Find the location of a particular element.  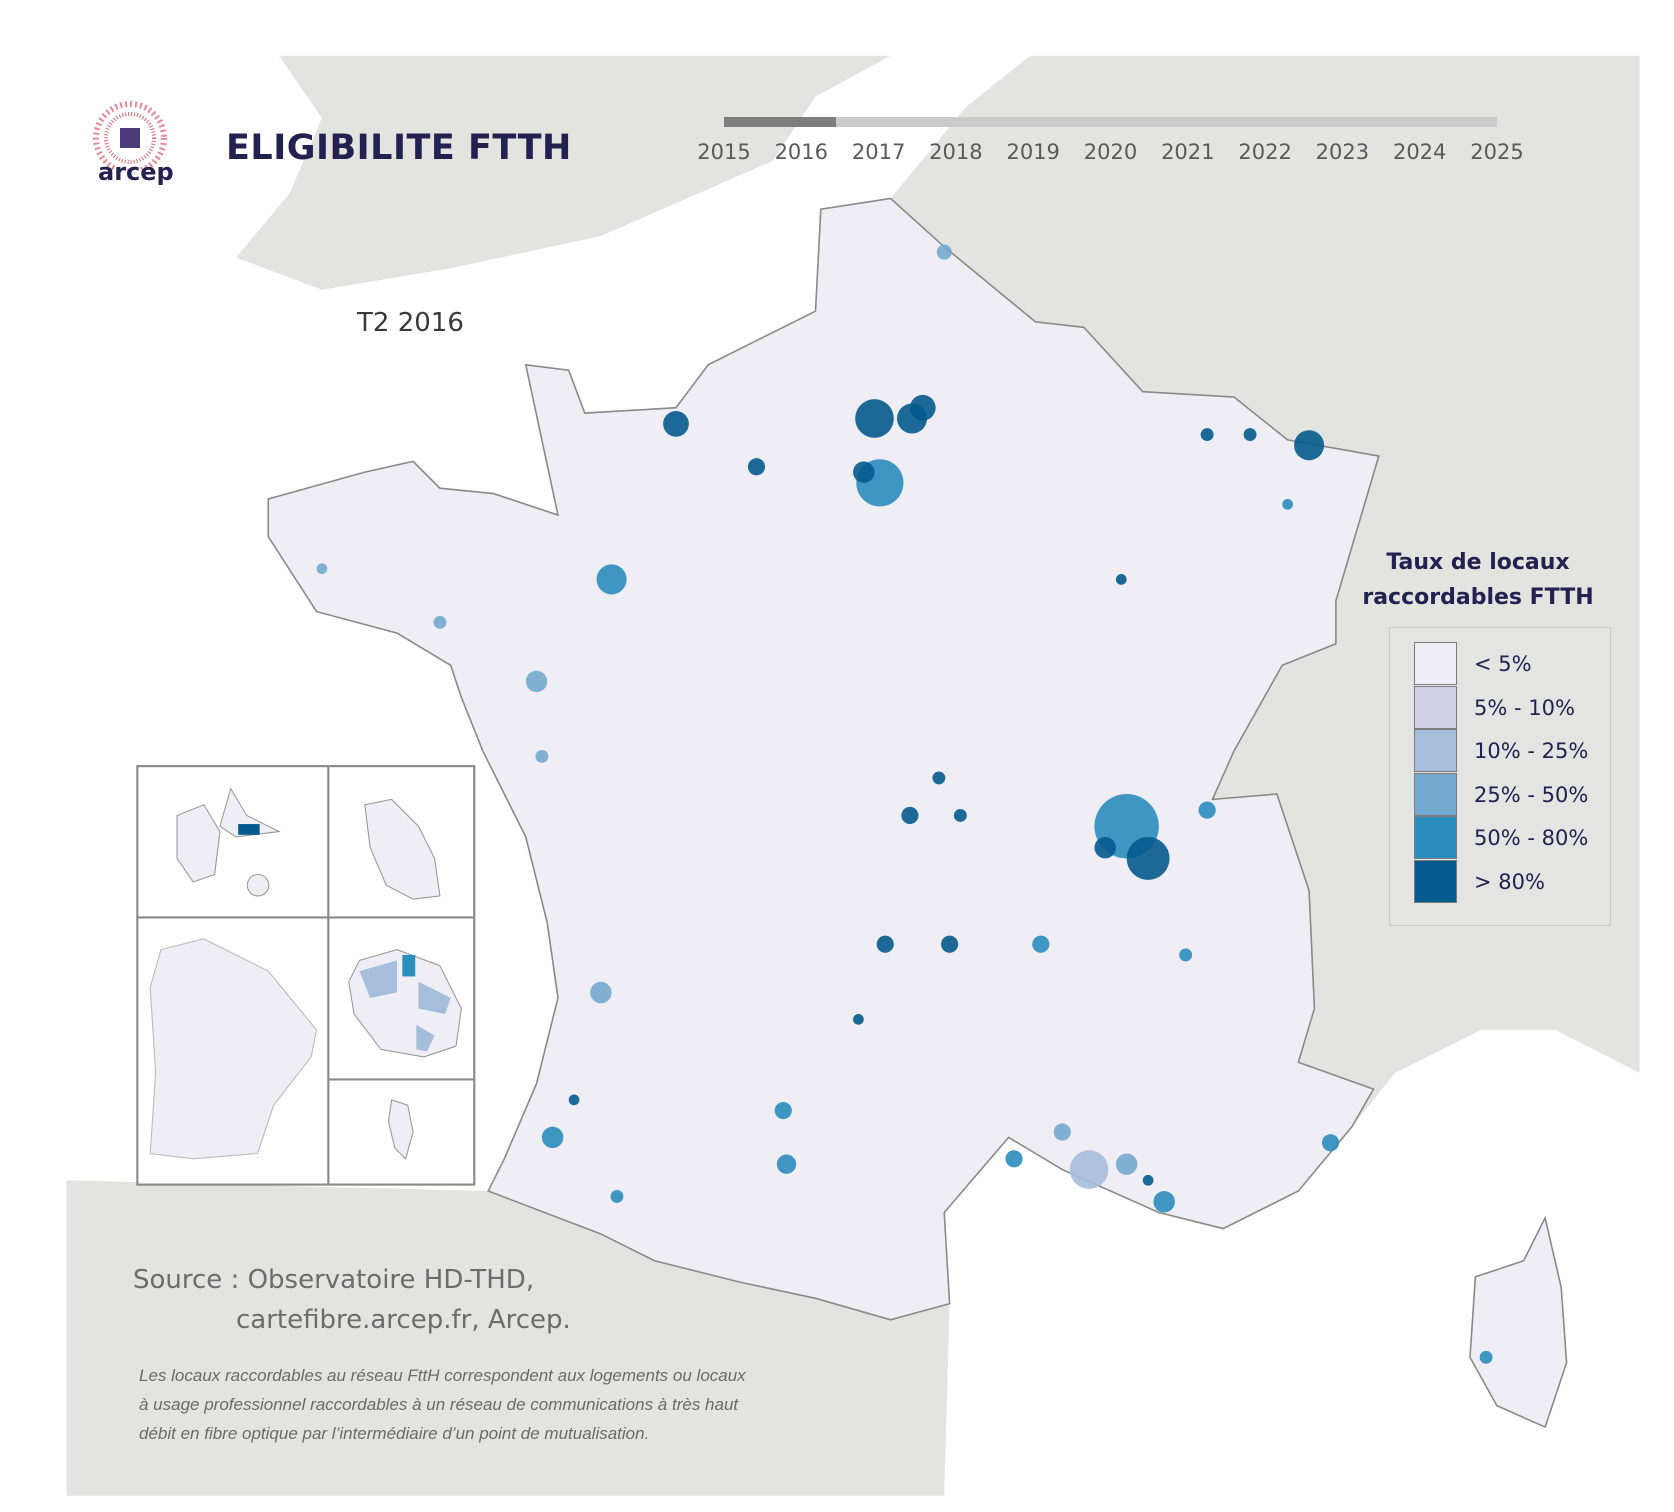

timeline-year-2023: 2023 is located at coordinates (1342, 152).